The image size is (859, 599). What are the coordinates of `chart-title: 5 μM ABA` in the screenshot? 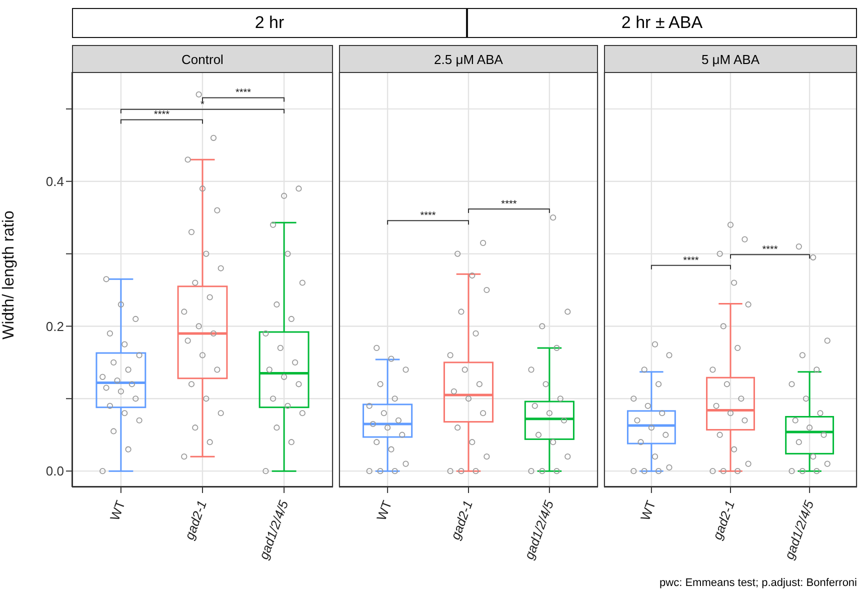 It's located at (730, 59).